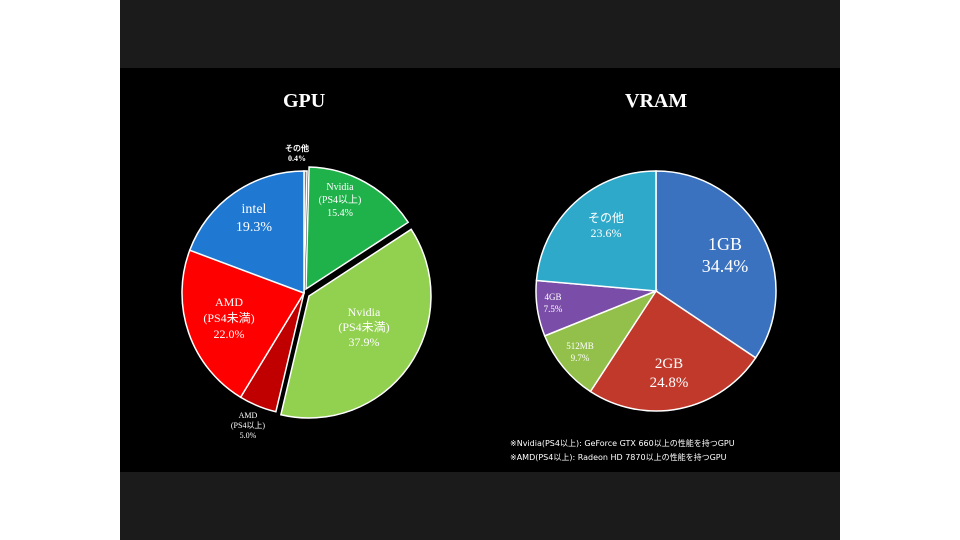 Image resolution: width=960 pixels, height=540 pixels. What do you see at coordinates (228, 318) in the screenshot?
I see `gpu-slice-label-4: AMD (PS4未満) 22.0%` at bounding box center [228, 318].